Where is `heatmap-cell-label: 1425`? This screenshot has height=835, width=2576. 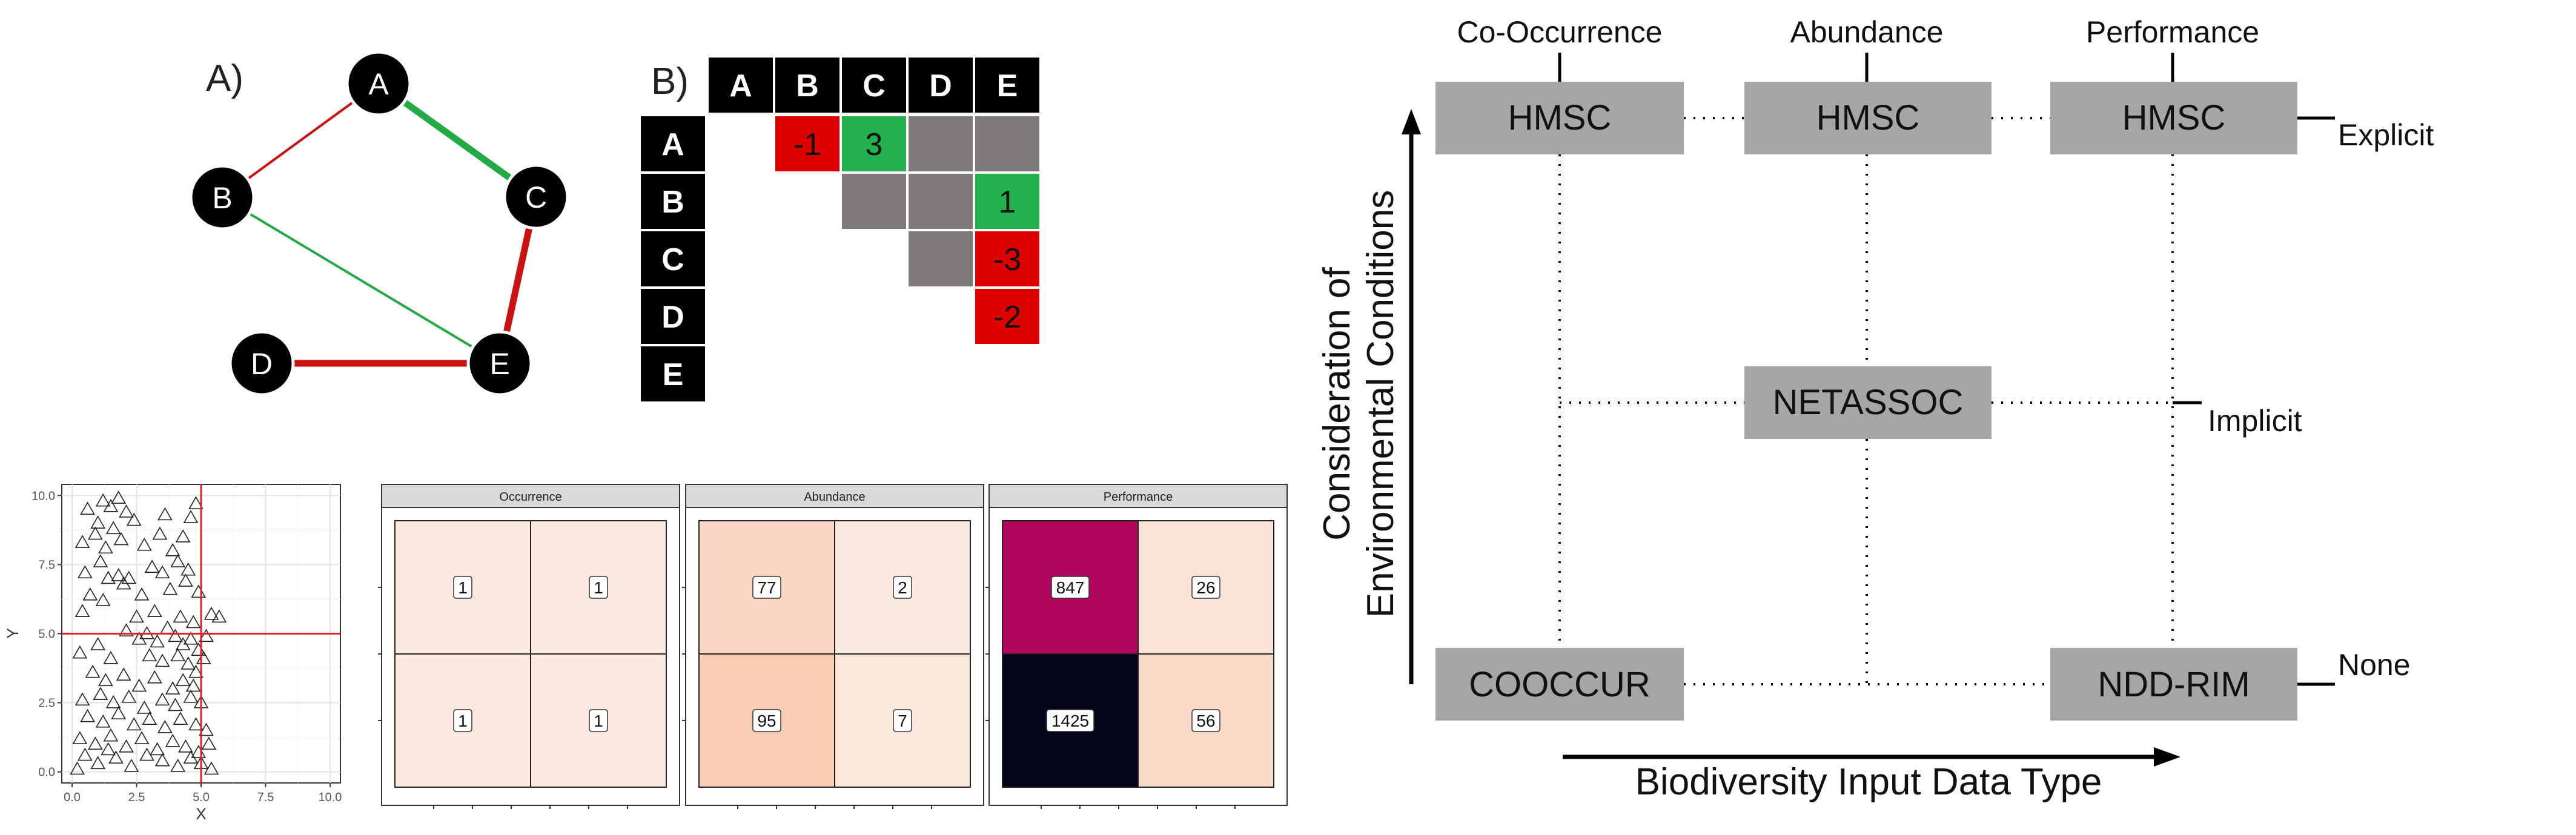
heatmap-cell-label: 1425 is located at coordinates (1070, 720).